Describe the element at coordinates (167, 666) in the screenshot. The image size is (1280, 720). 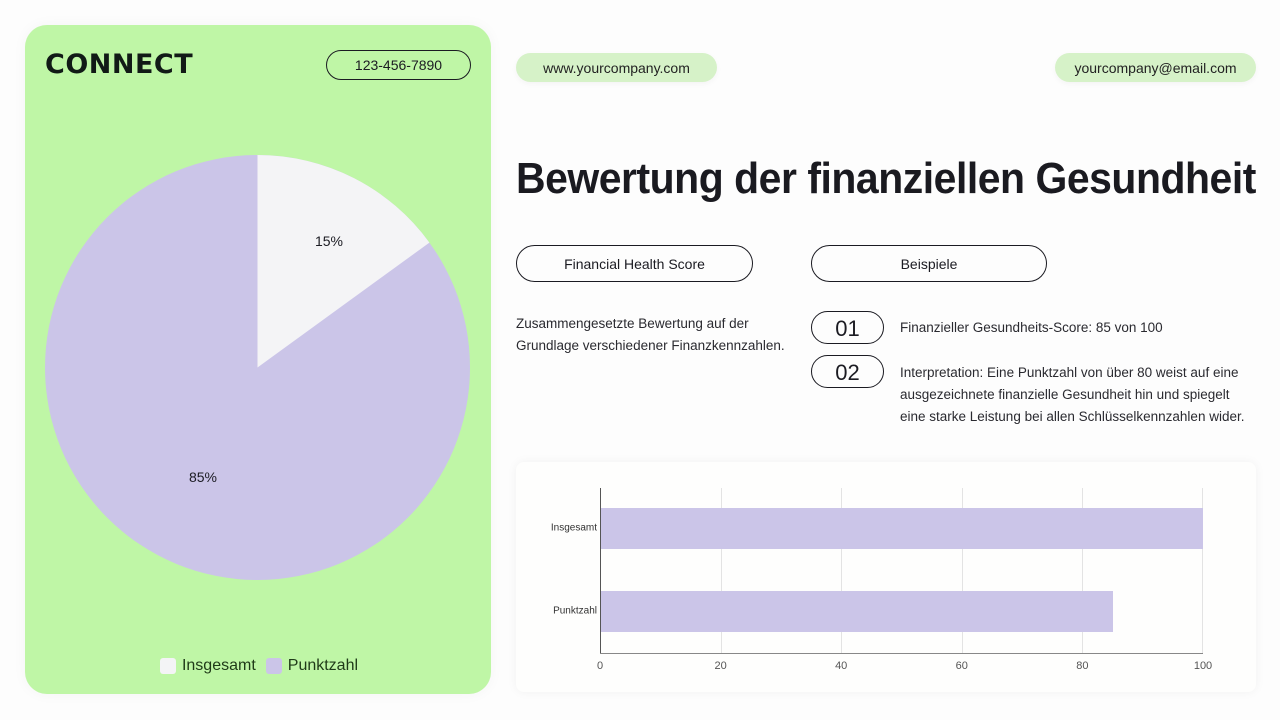
I see `legend-swatch-insgesamt` at that location.